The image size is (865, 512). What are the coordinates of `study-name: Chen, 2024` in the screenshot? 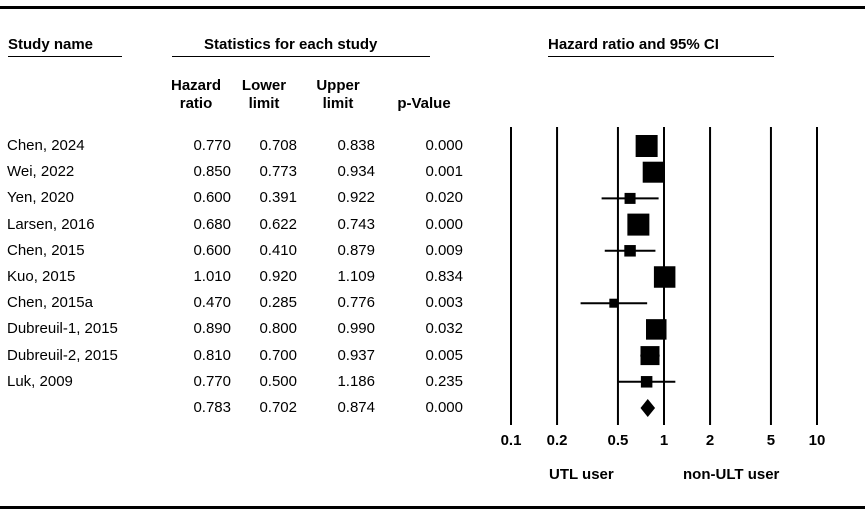 It's located at (46, 145).